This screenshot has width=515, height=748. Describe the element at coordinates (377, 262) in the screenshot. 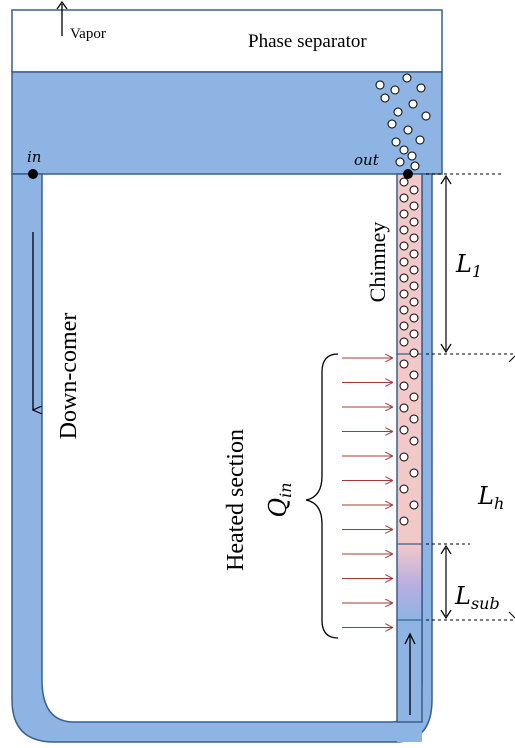

I see `chimney-label: Chimney` at that location.